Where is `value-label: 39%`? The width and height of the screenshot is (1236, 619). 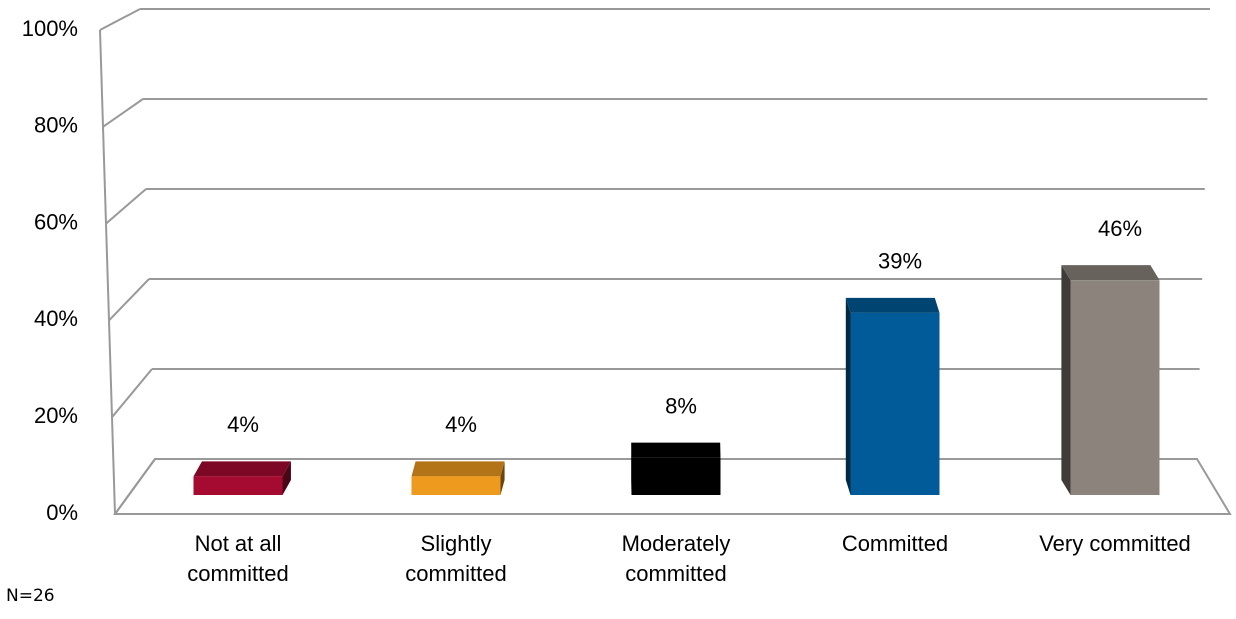
value-label: 39% is located at coordinates (900, 261).